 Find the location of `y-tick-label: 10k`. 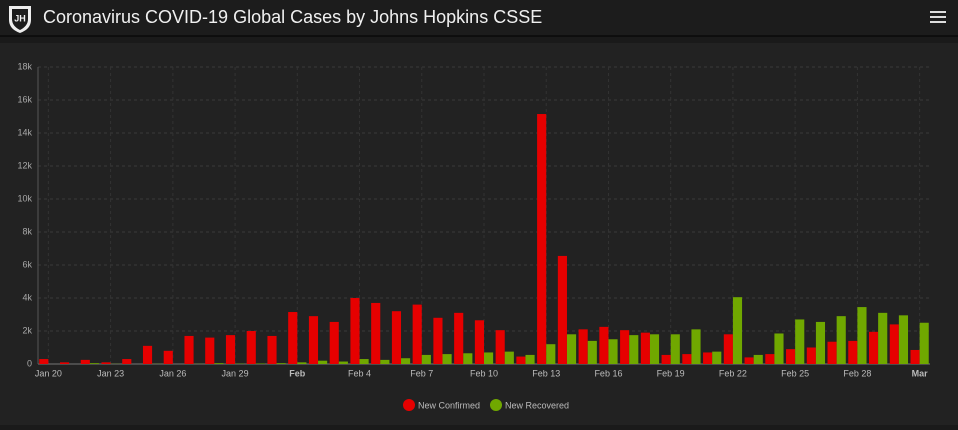

y-tick-label: 10k is located at coordinates (24, 198).